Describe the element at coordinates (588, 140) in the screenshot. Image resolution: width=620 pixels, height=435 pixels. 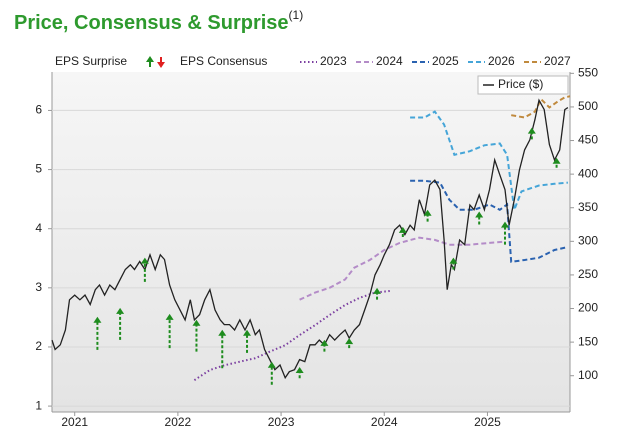
I see `y2-tick-label: 450` at that location.